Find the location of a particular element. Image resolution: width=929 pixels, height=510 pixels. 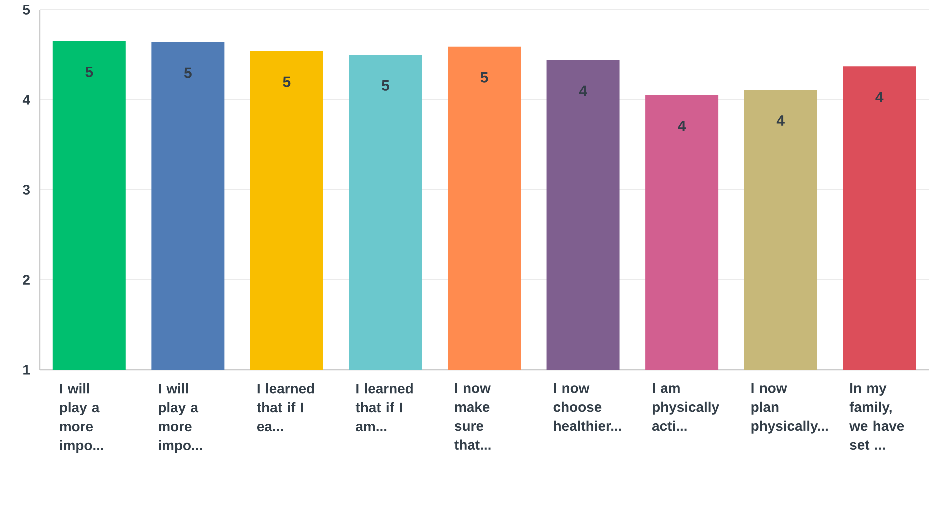

y-tick-label: 5 is located at coordinates (26, 10).